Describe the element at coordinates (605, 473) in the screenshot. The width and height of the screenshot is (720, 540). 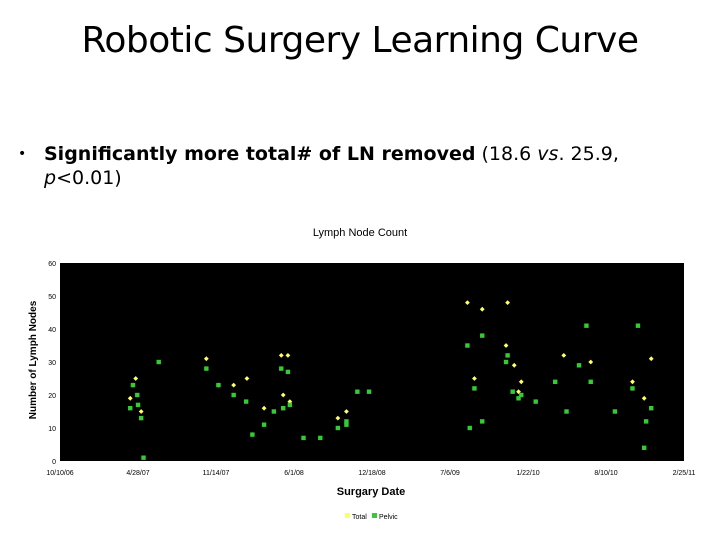
I see `x-tick-label: 8/10/10` at that location.